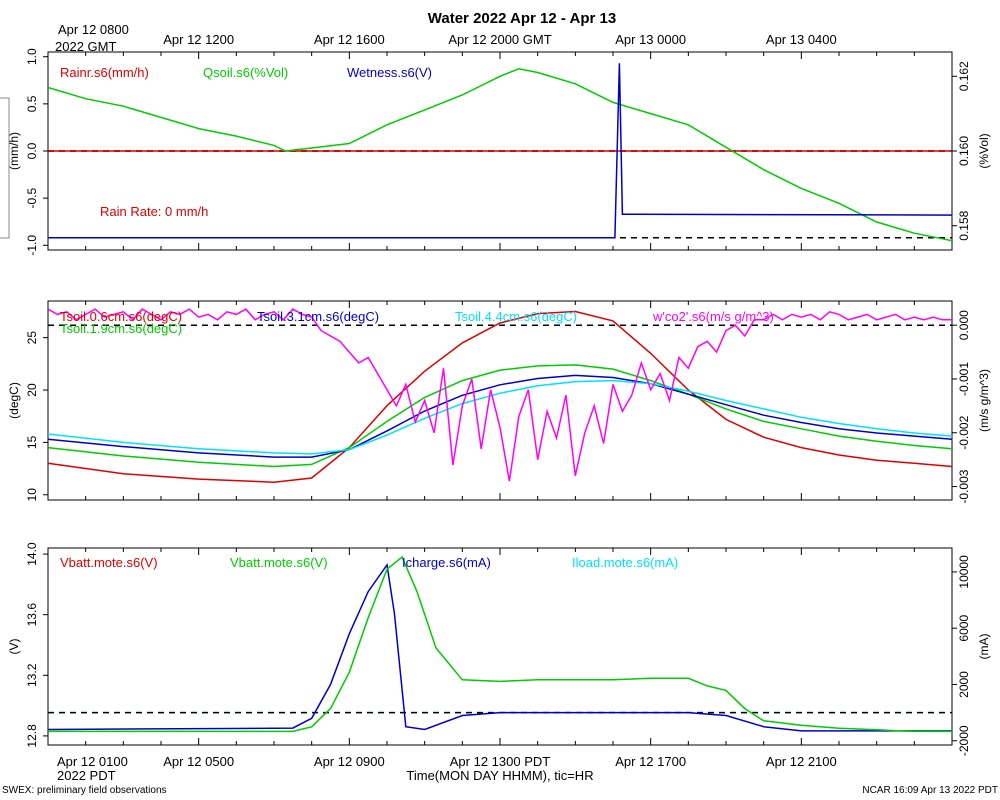 The width and height of the screenshot is (1000, 800). What do you see at coordinates (198, 39) in the screenshot?
I see `top-axis-tick-label: Apr 12 1200` at bounding box center [198, 39].